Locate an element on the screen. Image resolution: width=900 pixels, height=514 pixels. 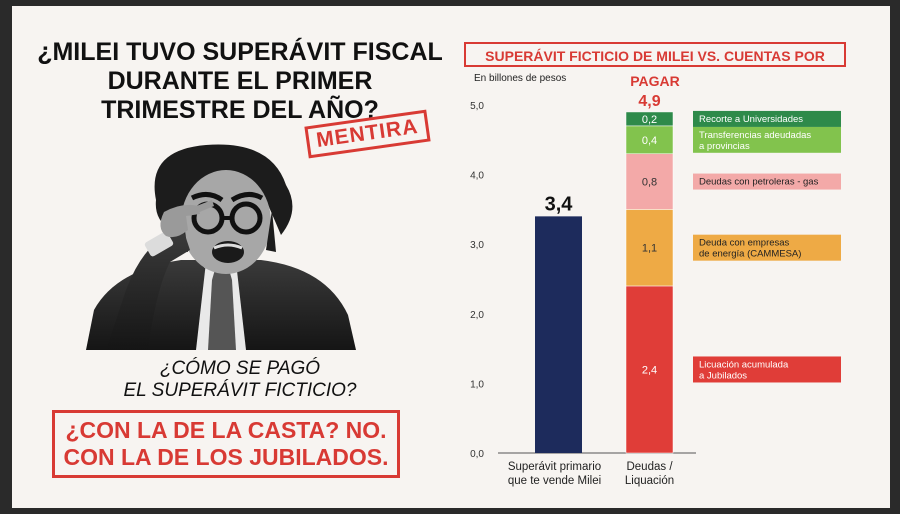
legend-label: Licuación acumulada is located at coordinates (744, 364).